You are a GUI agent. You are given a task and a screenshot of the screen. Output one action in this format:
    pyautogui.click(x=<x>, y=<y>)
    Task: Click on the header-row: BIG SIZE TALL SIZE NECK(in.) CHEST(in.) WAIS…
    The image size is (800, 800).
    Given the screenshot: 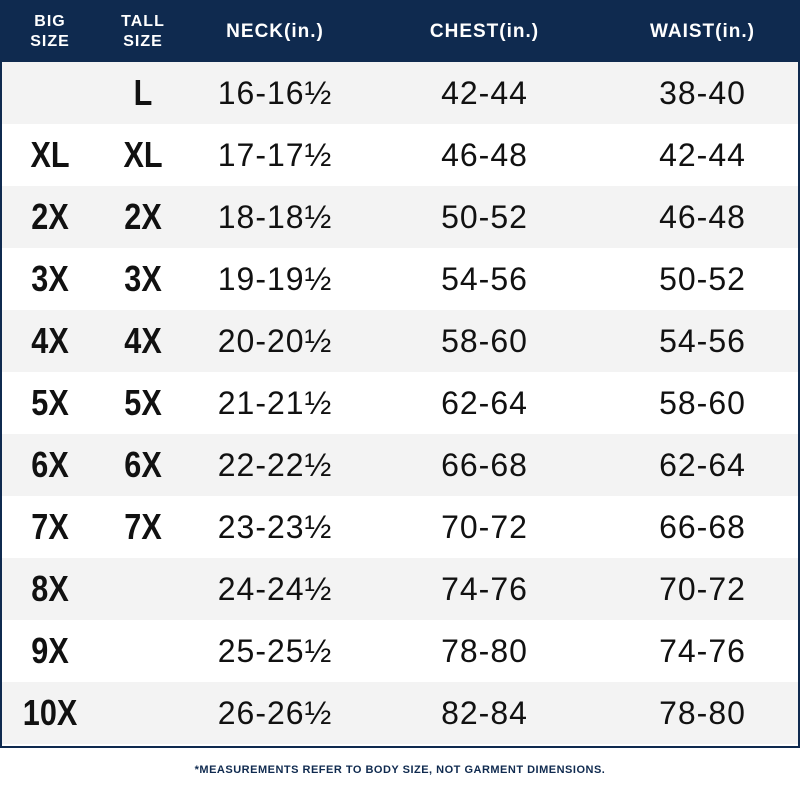 What is the action you would take?
    pyautogui.click(x=400, y=32)
    